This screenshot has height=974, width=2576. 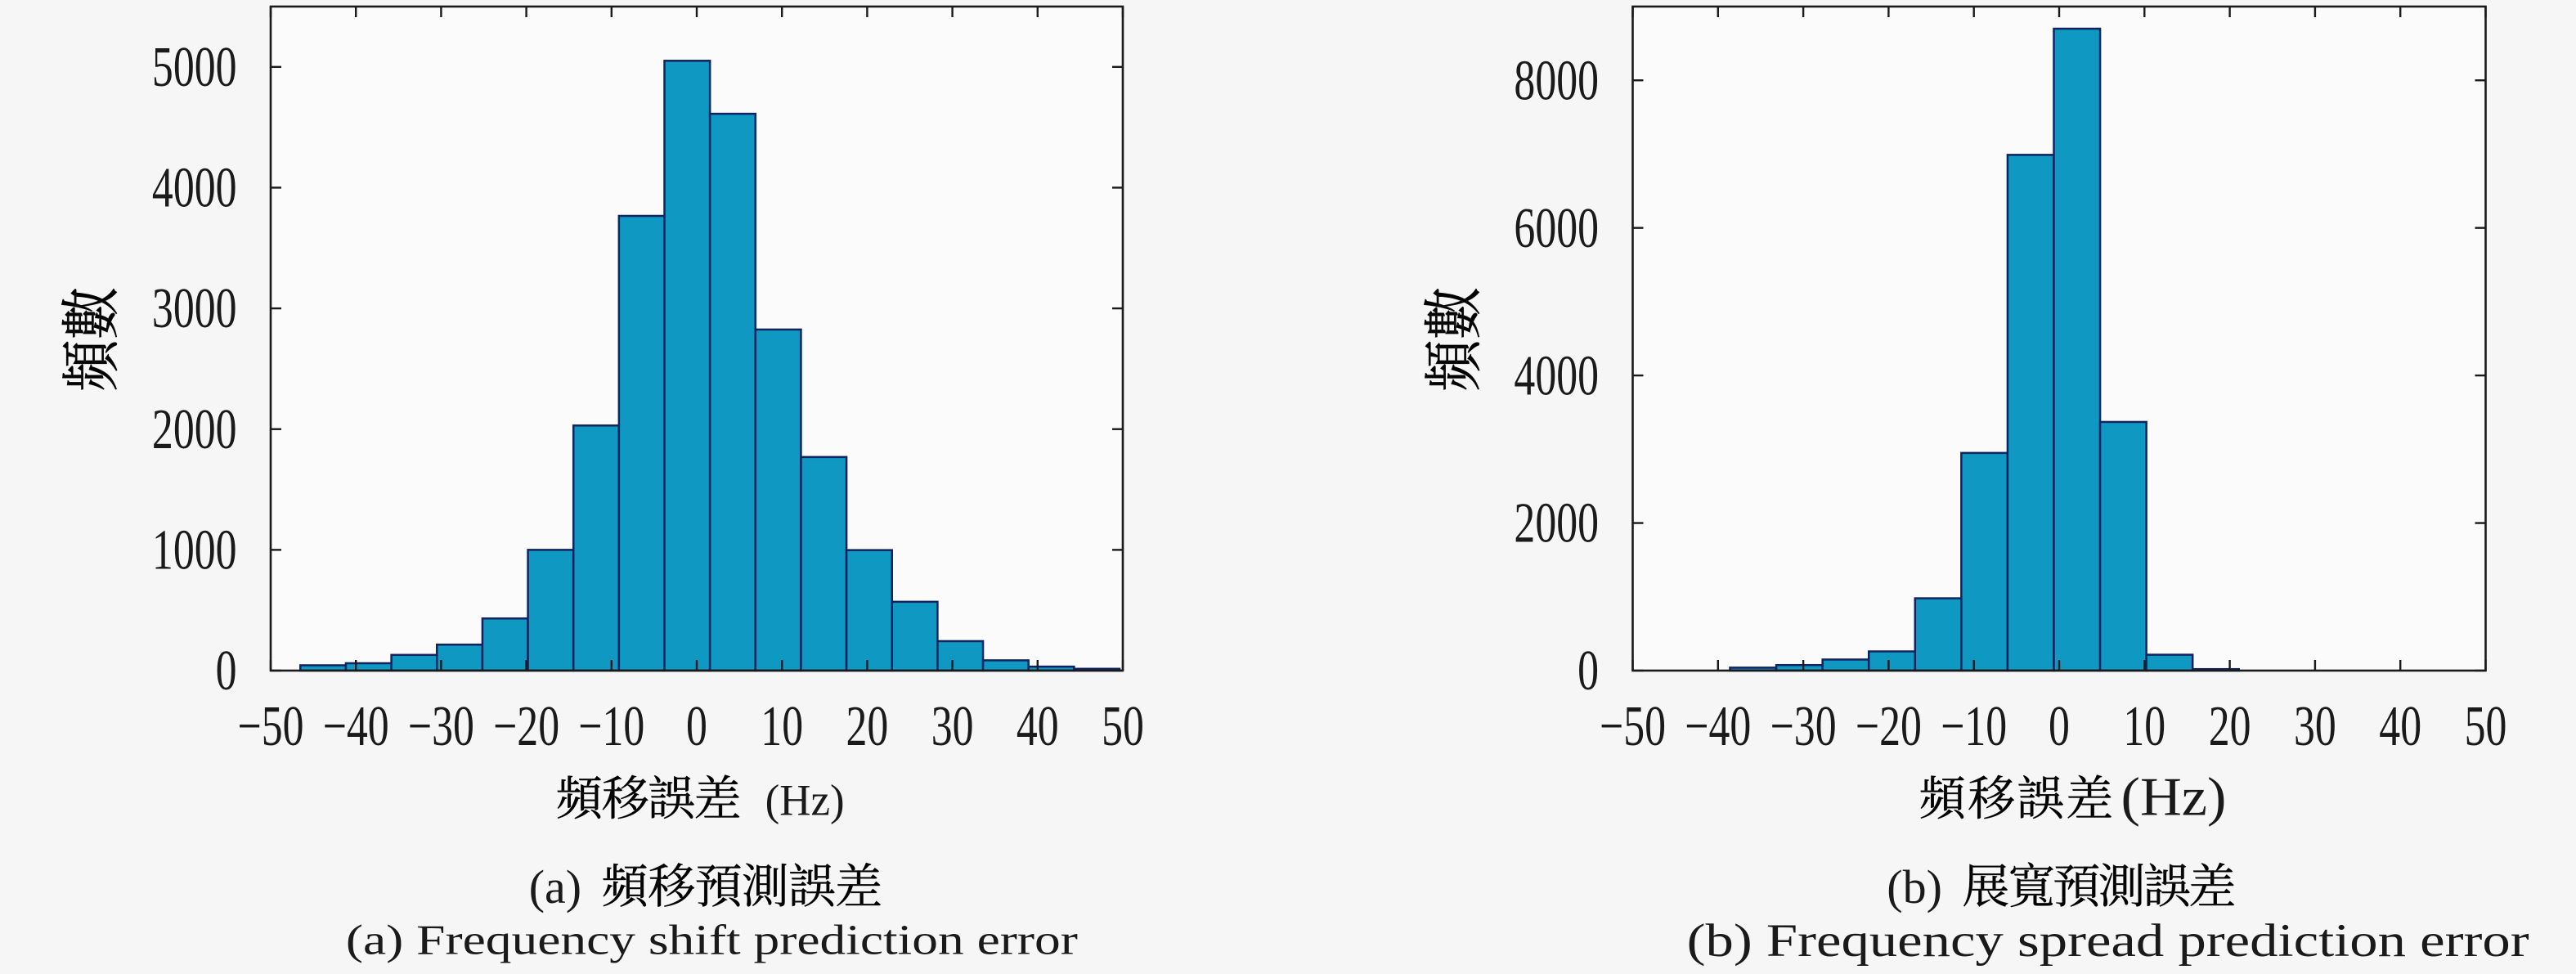 I want to click on svg-text: 1000, so click(x=194, y=550).